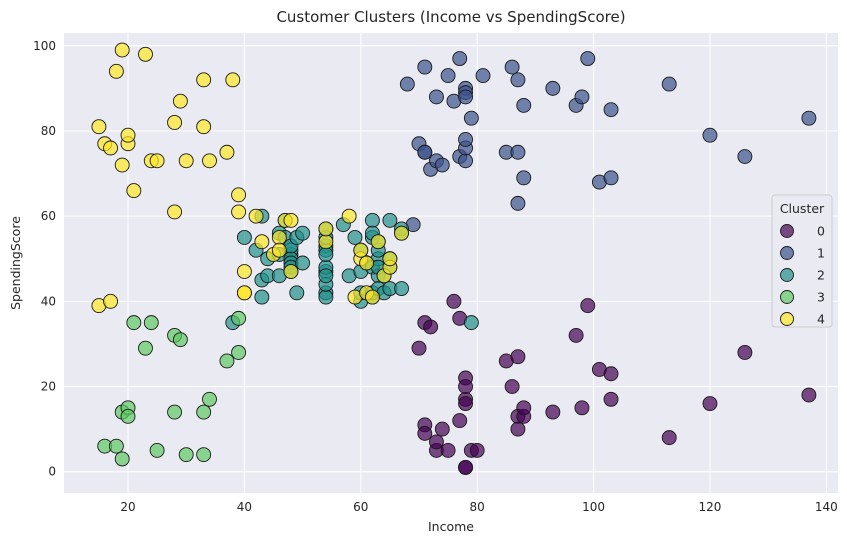 Image resolution: width=847 pixels, height=545 pixels. I want to click on y-tick-label: 20, so click(48, 387).